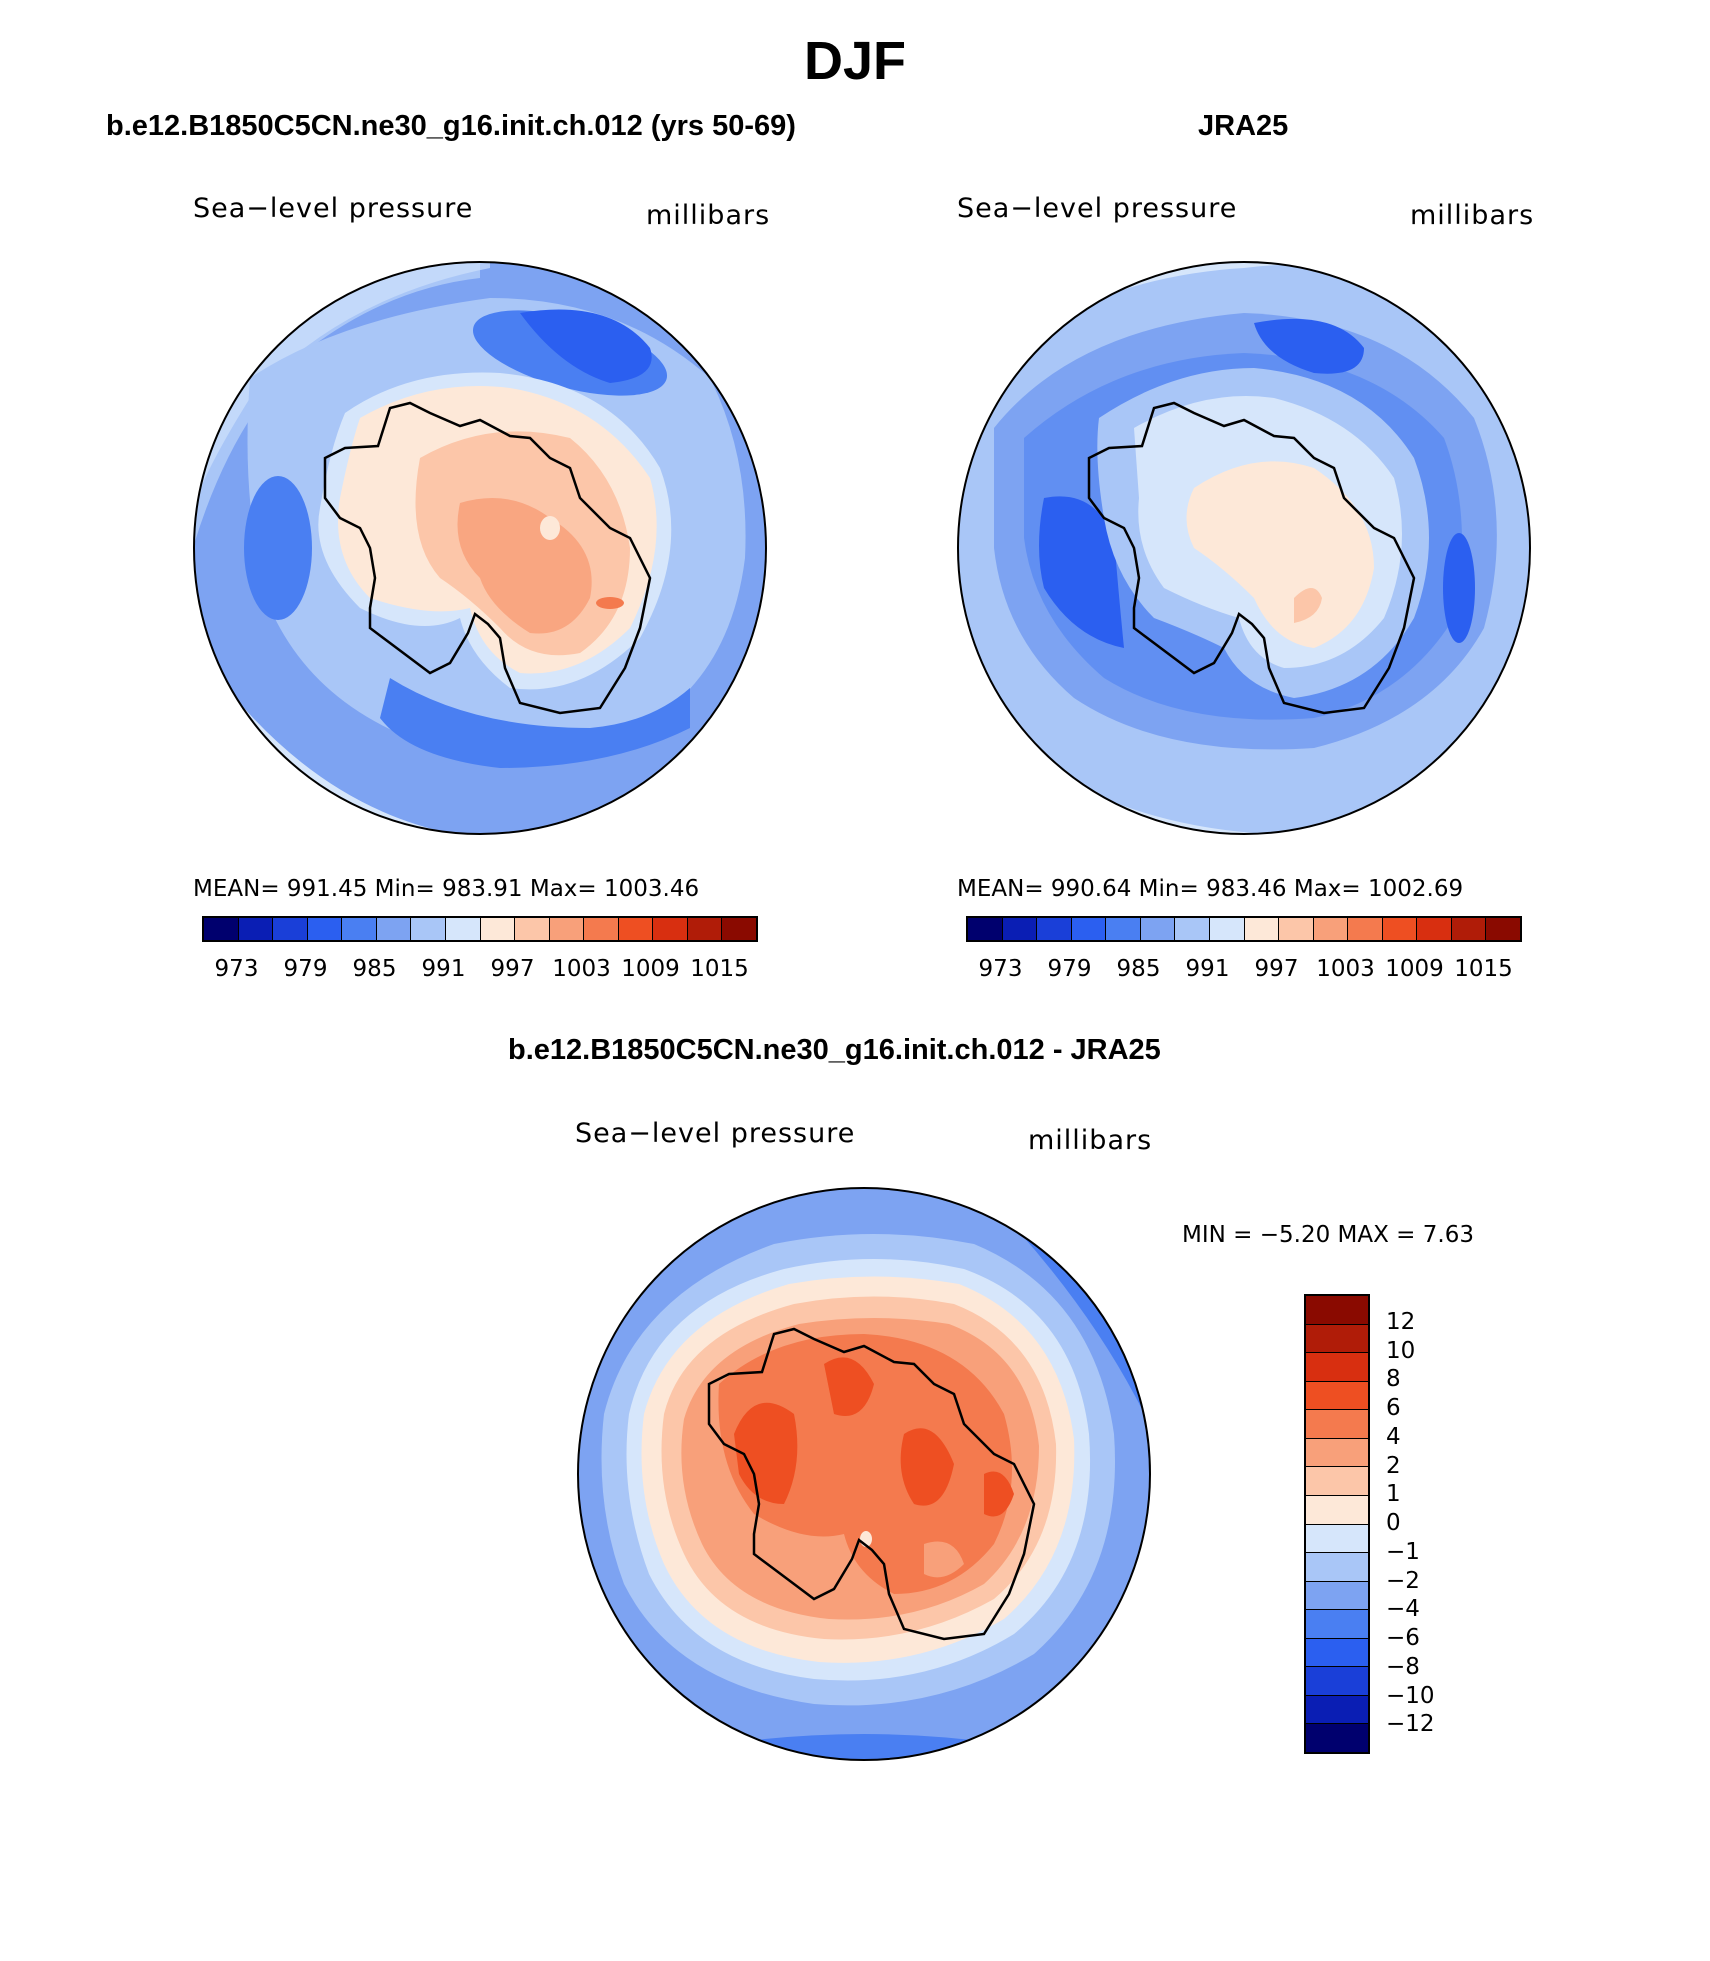 The image size is (1710, 1961). I want to click on panel2-colorbar, so click(1244, 929).